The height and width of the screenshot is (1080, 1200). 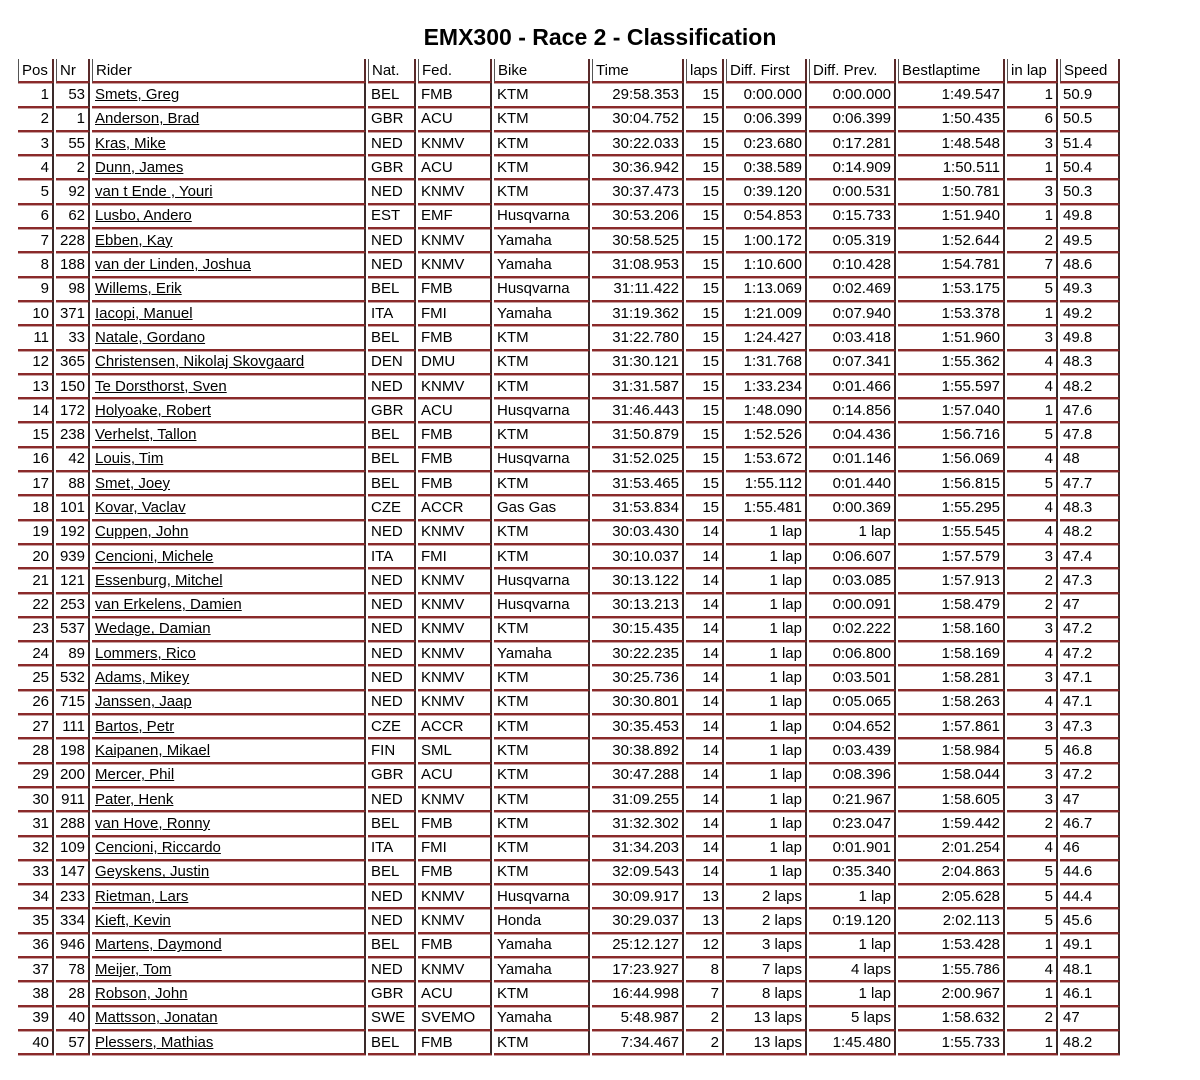 What do you see at coordinates (766, 484) in the screenshot?
I see `cell-diff-first: 1:55.112` at bounding box center [766, 484].